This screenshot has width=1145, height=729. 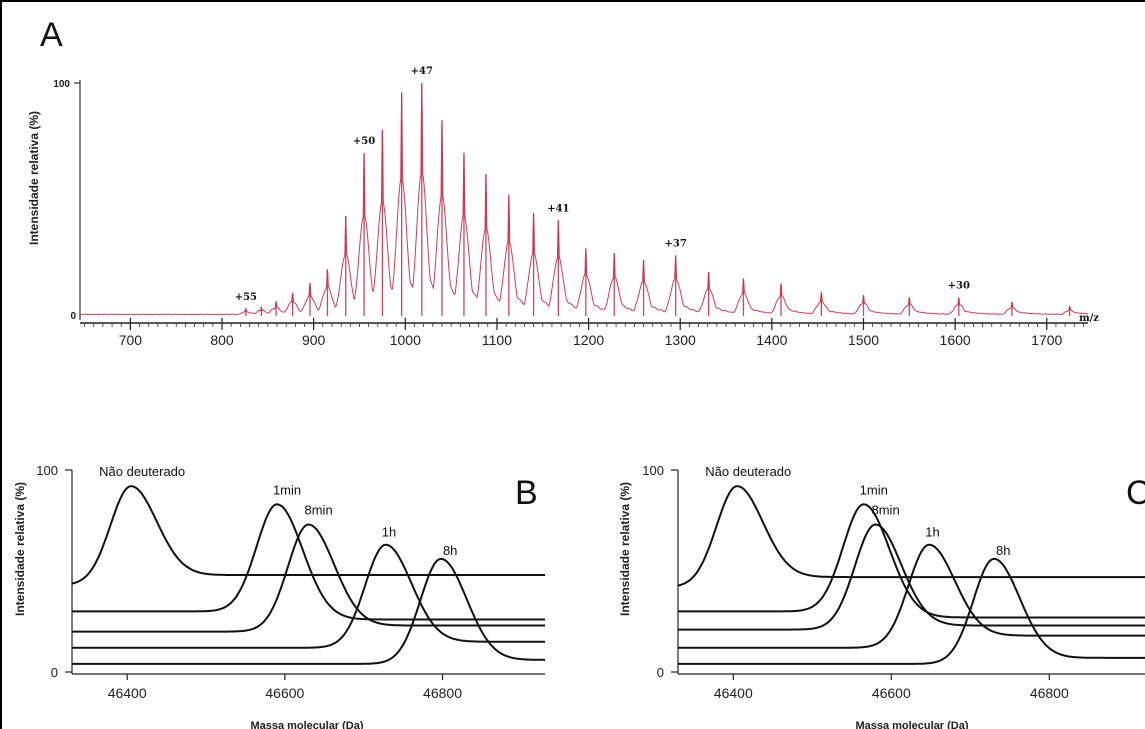 What do you see at coordinates (558, 208) in the screenshot?
I see `panel-a-charge-label: +41` at bounding box center [558, 208].